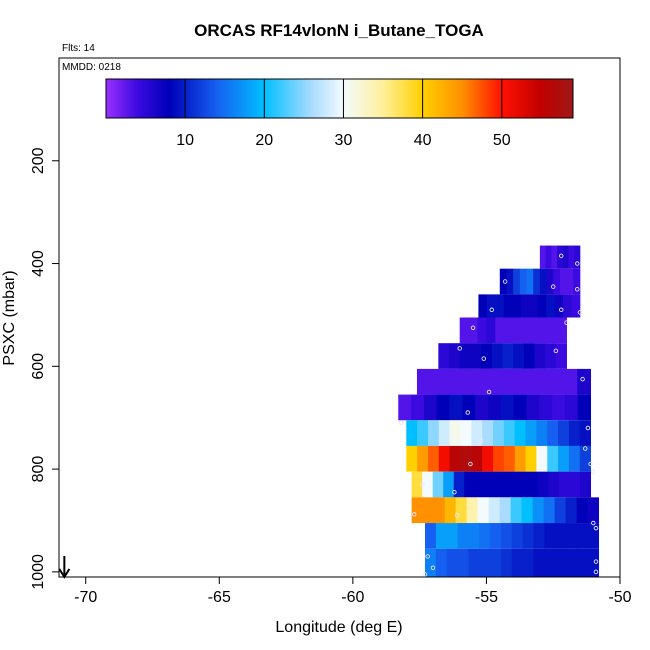 The image size is (650, 650). Describe the element at coordinates (85, 597) in the screenshot. I see `x-tick-label: -70` at that location.